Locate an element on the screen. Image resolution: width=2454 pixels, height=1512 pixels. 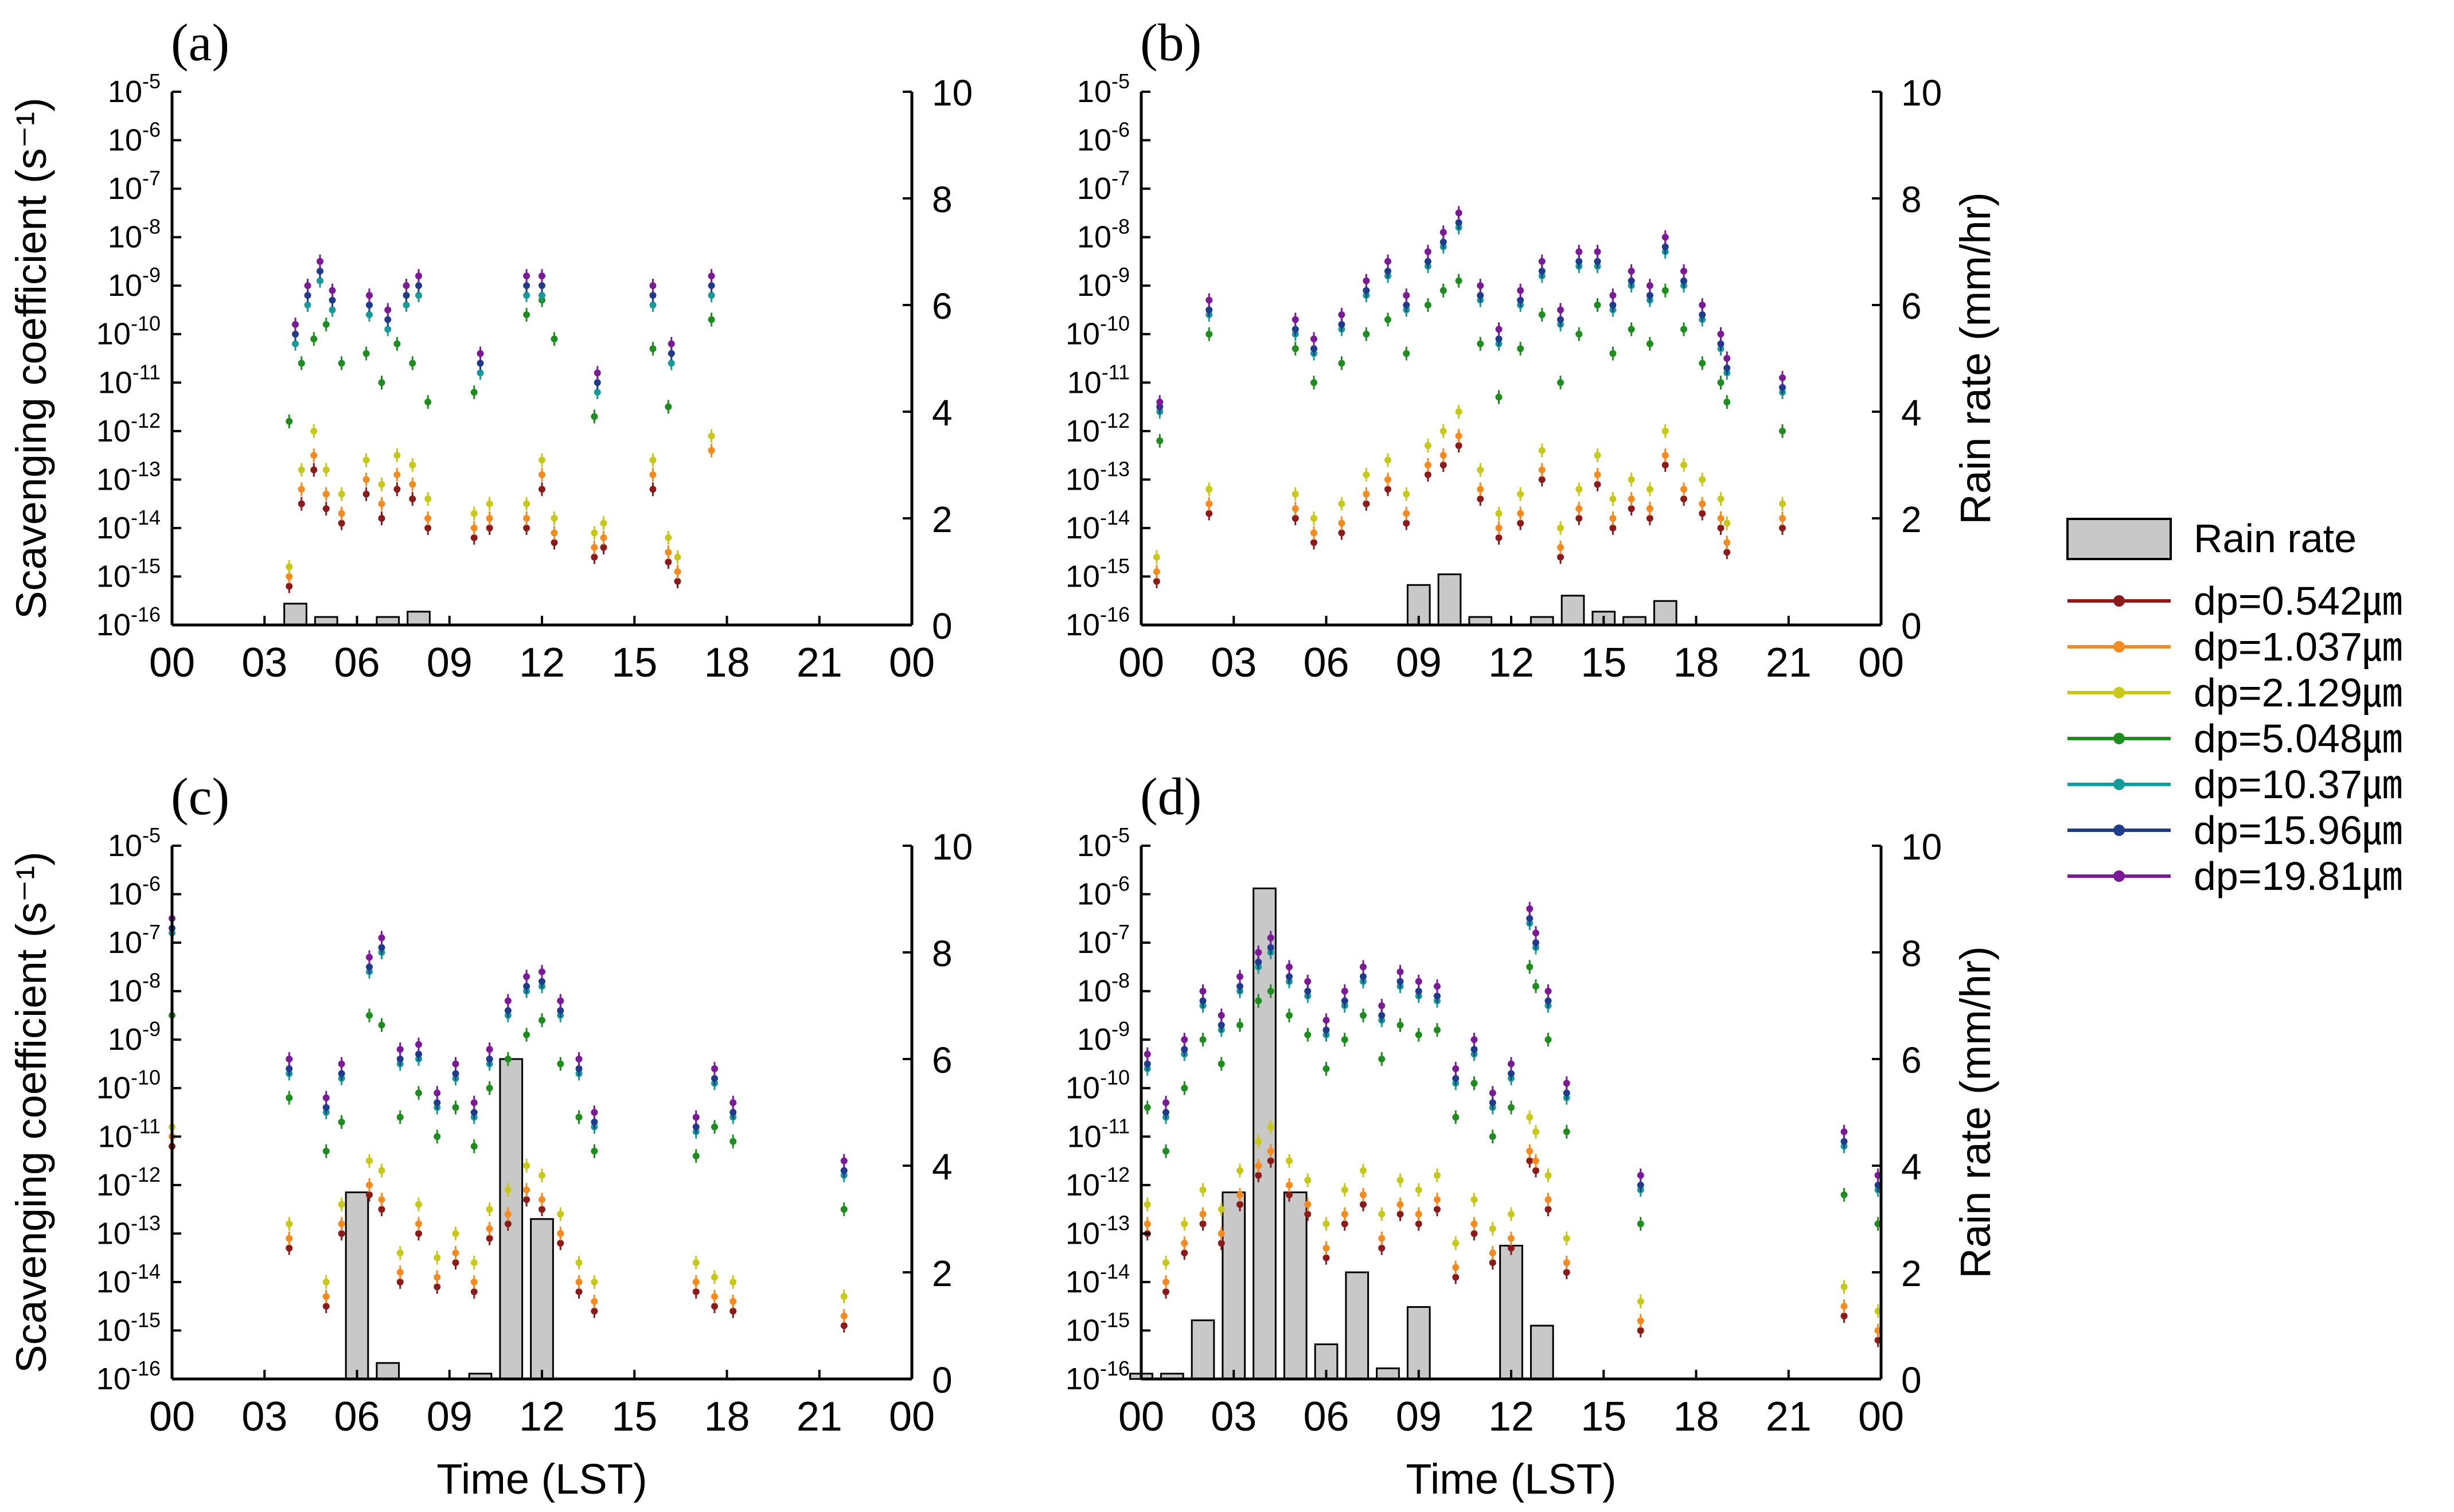
y-left-tick-label: 10⁻⁵ is located at coordinates (134, 843).